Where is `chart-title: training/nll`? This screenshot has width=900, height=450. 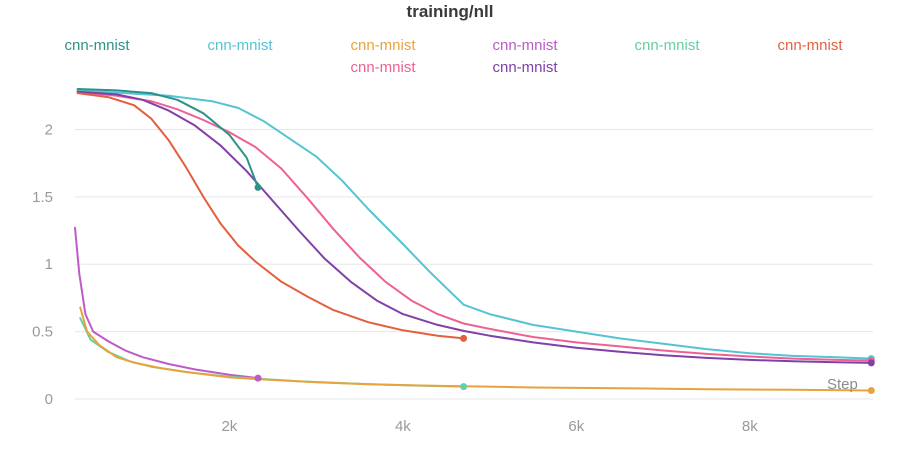 chart-title: training/nll is located at coordinates (450, 11).